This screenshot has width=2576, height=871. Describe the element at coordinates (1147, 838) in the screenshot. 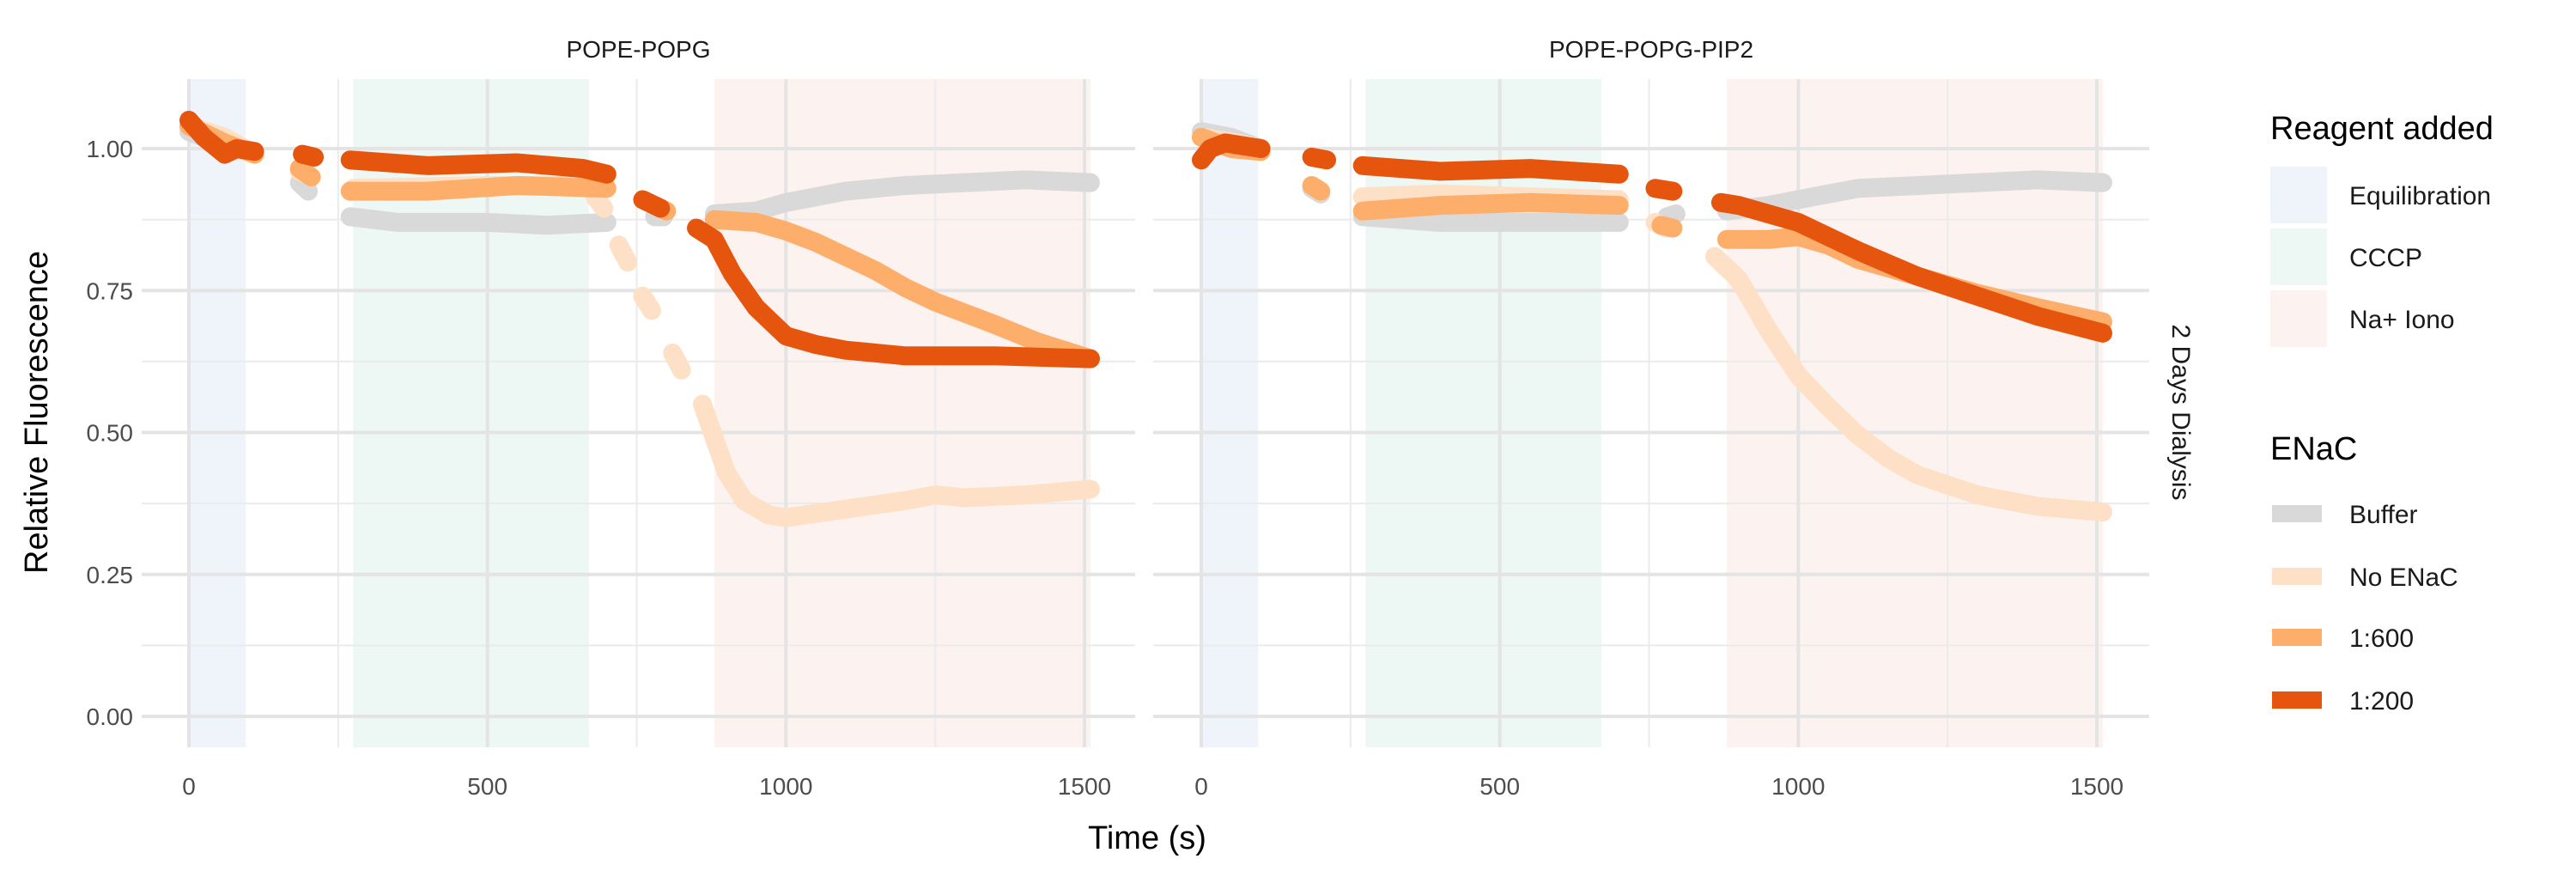

I see `x-axis-title: Time (s)` at that location.